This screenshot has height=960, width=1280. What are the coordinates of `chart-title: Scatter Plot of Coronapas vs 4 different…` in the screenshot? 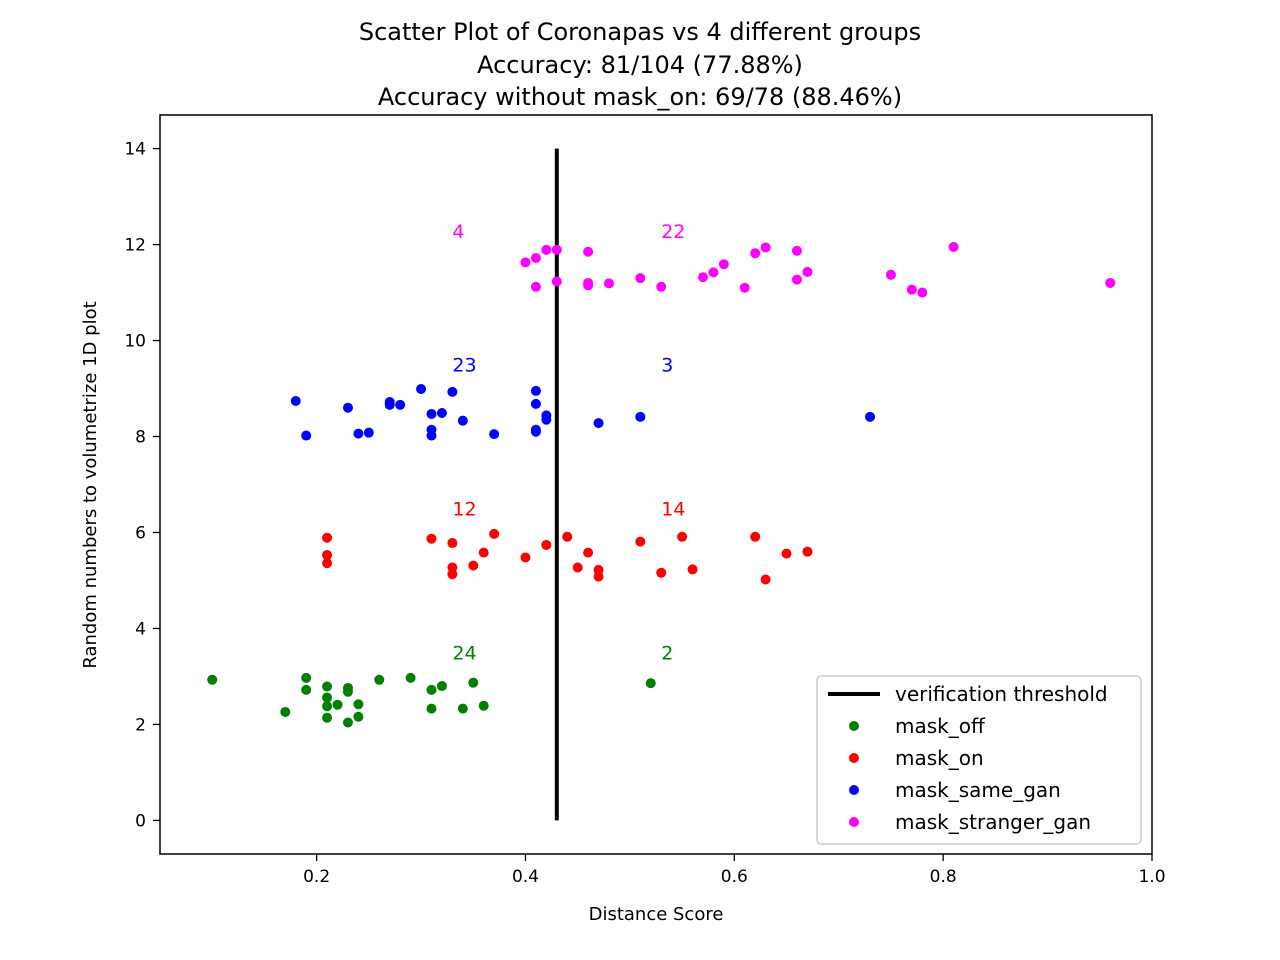 It's located at (640, 64).